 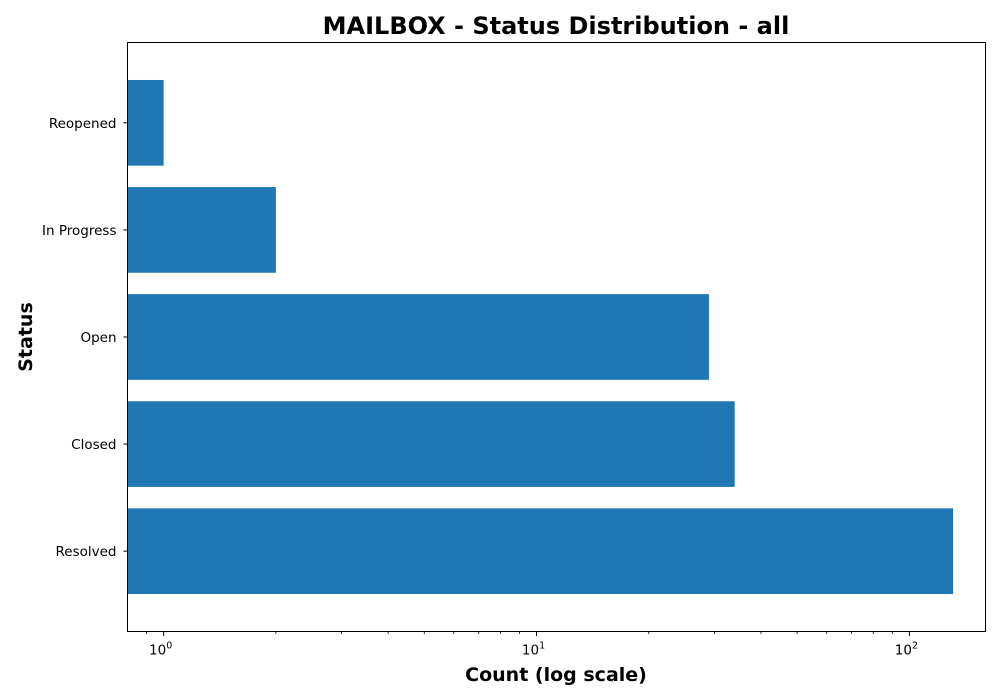 What do you see at coordinates (556, 26) in the screenshot?
I see `chart-title: MAILBOX - Status Distribution - all` at bounding box center [556, 26].